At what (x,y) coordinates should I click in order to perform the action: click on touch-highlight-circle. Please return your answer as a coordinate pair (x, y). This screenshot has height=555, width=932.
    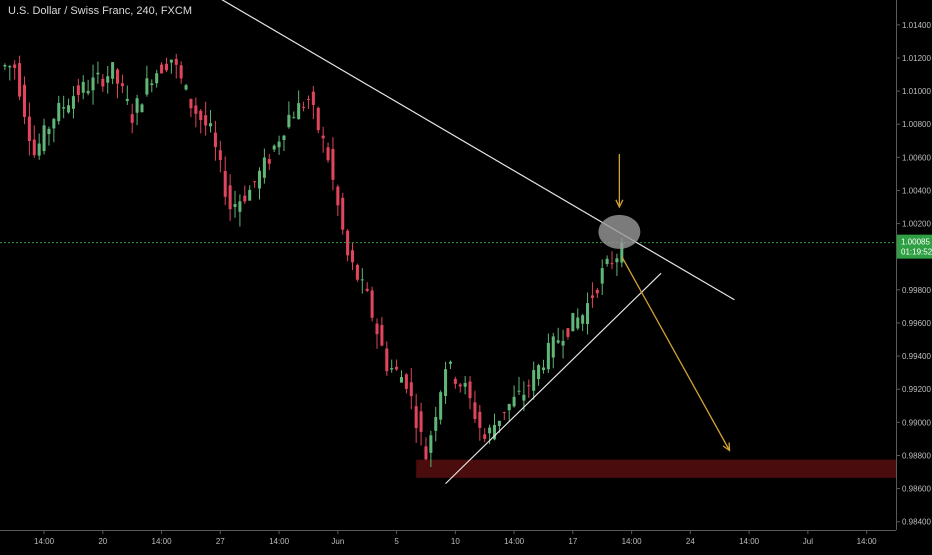
    Looking at the image, I should click on (619, 231).